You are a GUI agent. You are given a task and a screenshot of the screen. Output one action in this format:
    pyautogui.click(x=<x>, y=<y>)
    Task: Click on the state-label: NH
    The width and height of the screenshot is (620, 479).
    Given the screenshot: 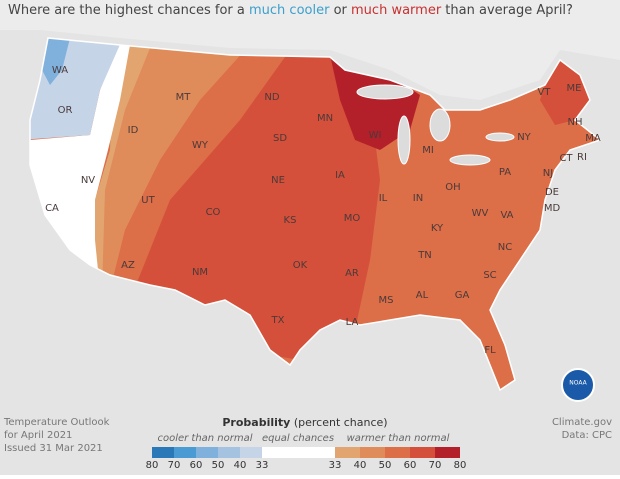 What is the action you would take?
    pyautogui.click(x=575, y=122)
    